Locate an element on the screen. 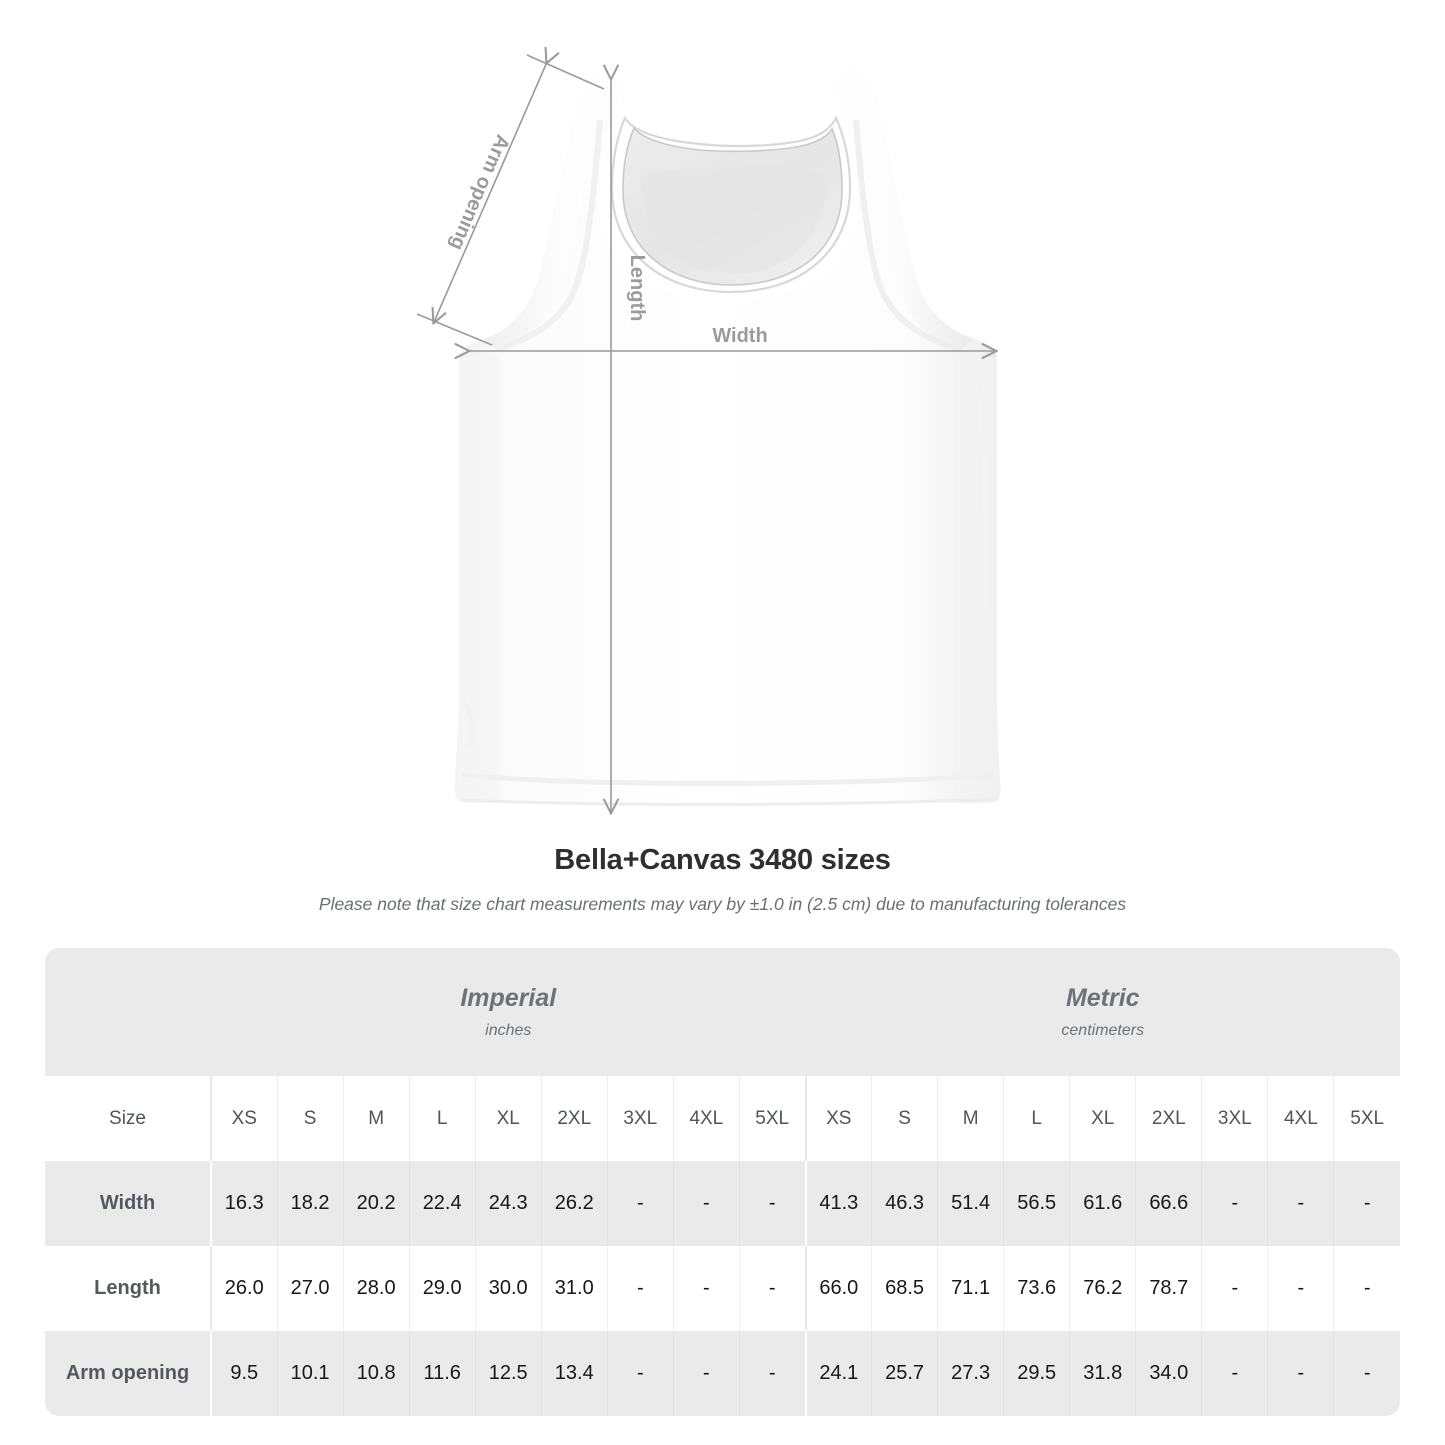 This screenshot has height=1445, width=1445. unit-banner-metric: Metric centimeters is located at coordinates (1102, 1012).